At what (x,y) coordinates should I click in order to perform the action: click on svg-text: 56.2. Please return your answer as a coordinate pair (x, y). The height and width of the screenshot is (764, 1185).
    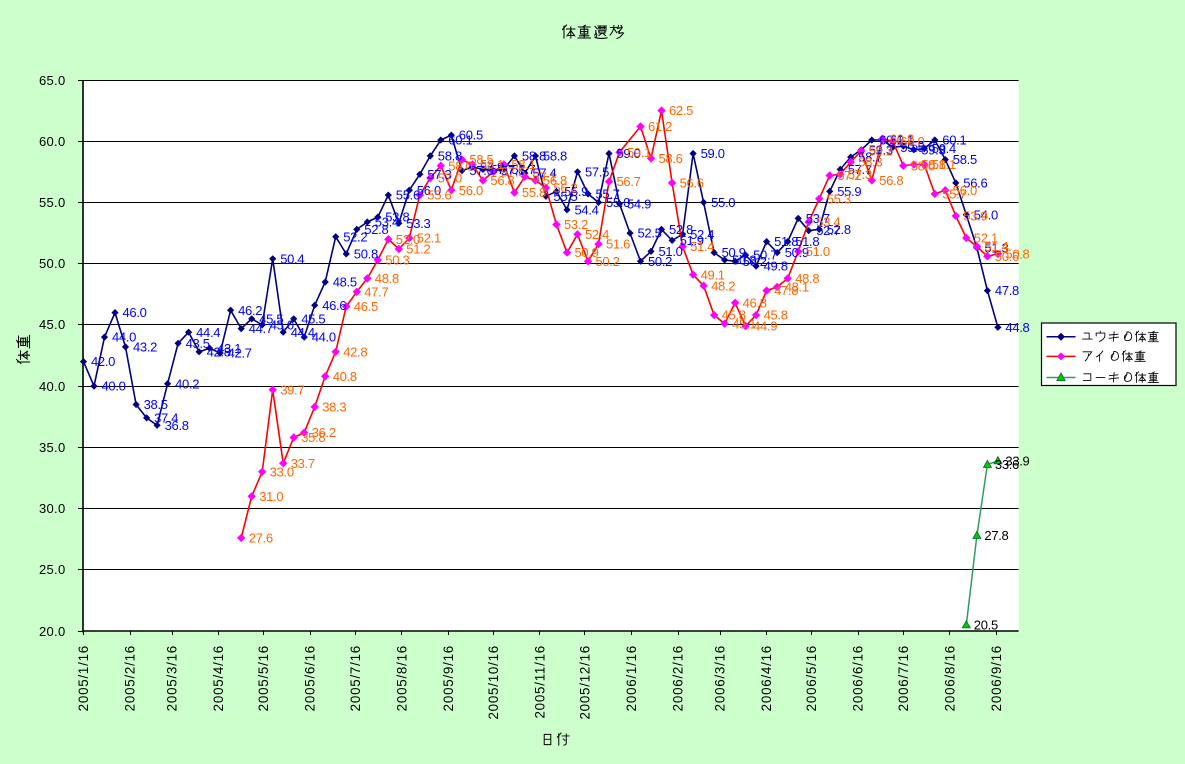
    Looking at the image, I should click on (565, 187).